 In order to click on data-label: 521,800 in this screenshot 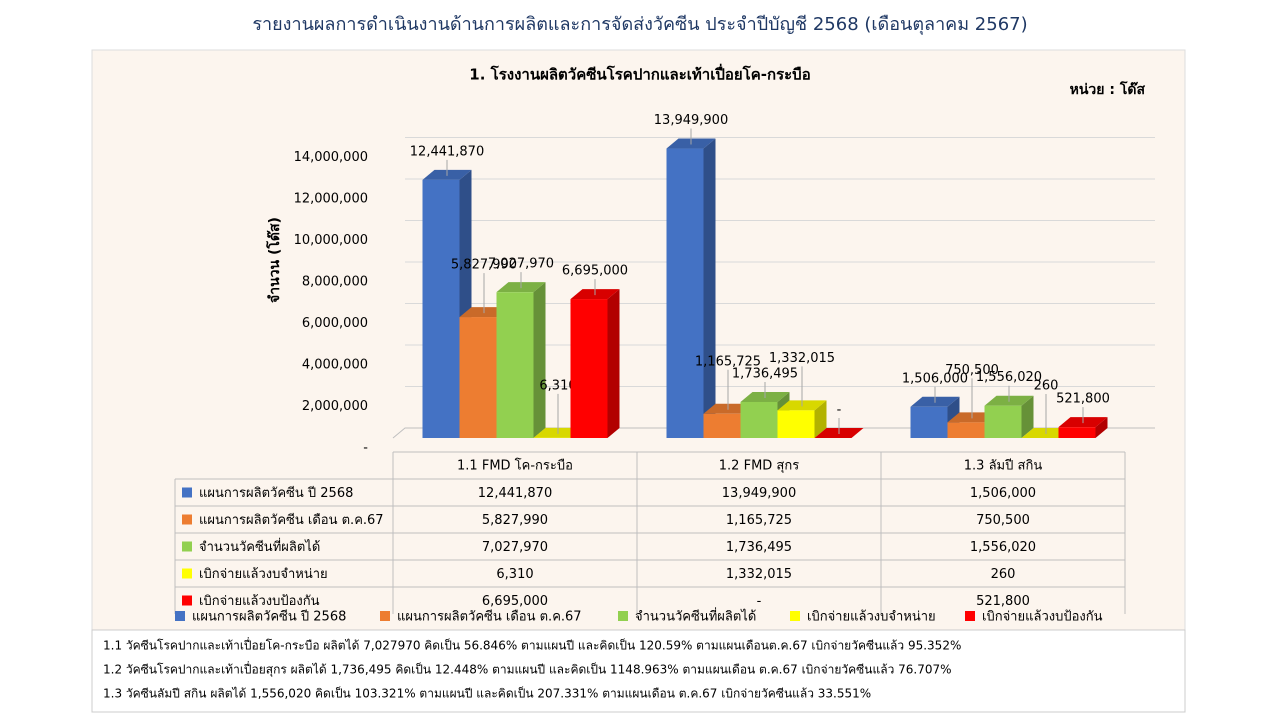, I will do `click(1083, 399)`.